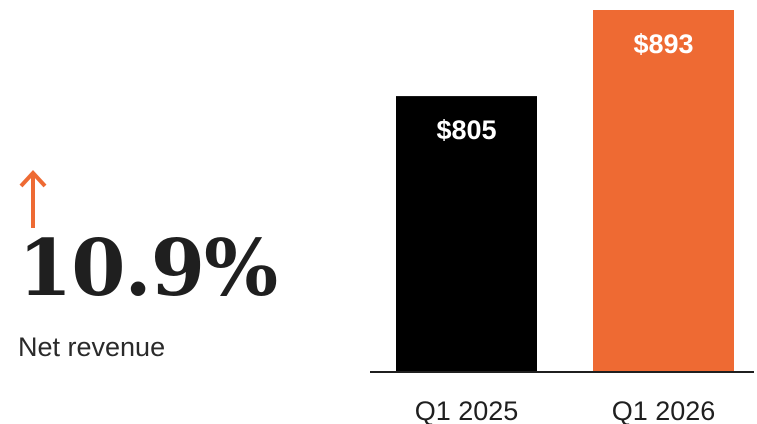 Image resolution: width=757 pixels, height=424 pixels. Describe the element at coordinates (92, 347) in the screenshot. I see `metric-label: Net revenue` at that location.